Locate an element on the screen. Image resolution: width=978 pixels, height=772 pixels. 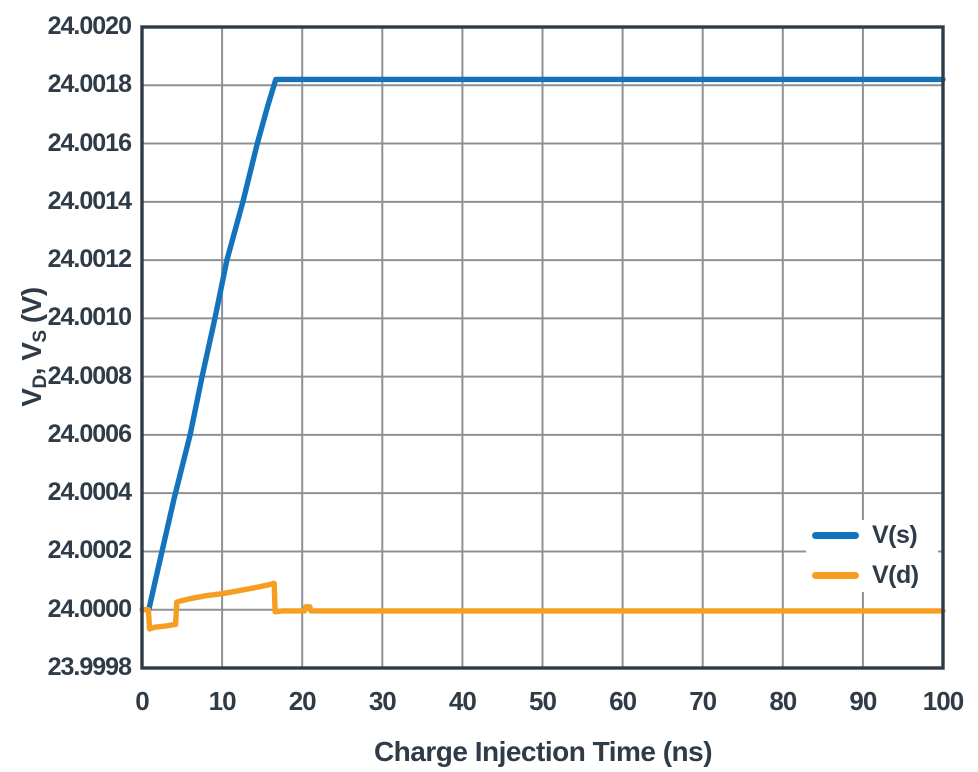
y-tick-label: 24.0004 is located at coordinates (89, 492).